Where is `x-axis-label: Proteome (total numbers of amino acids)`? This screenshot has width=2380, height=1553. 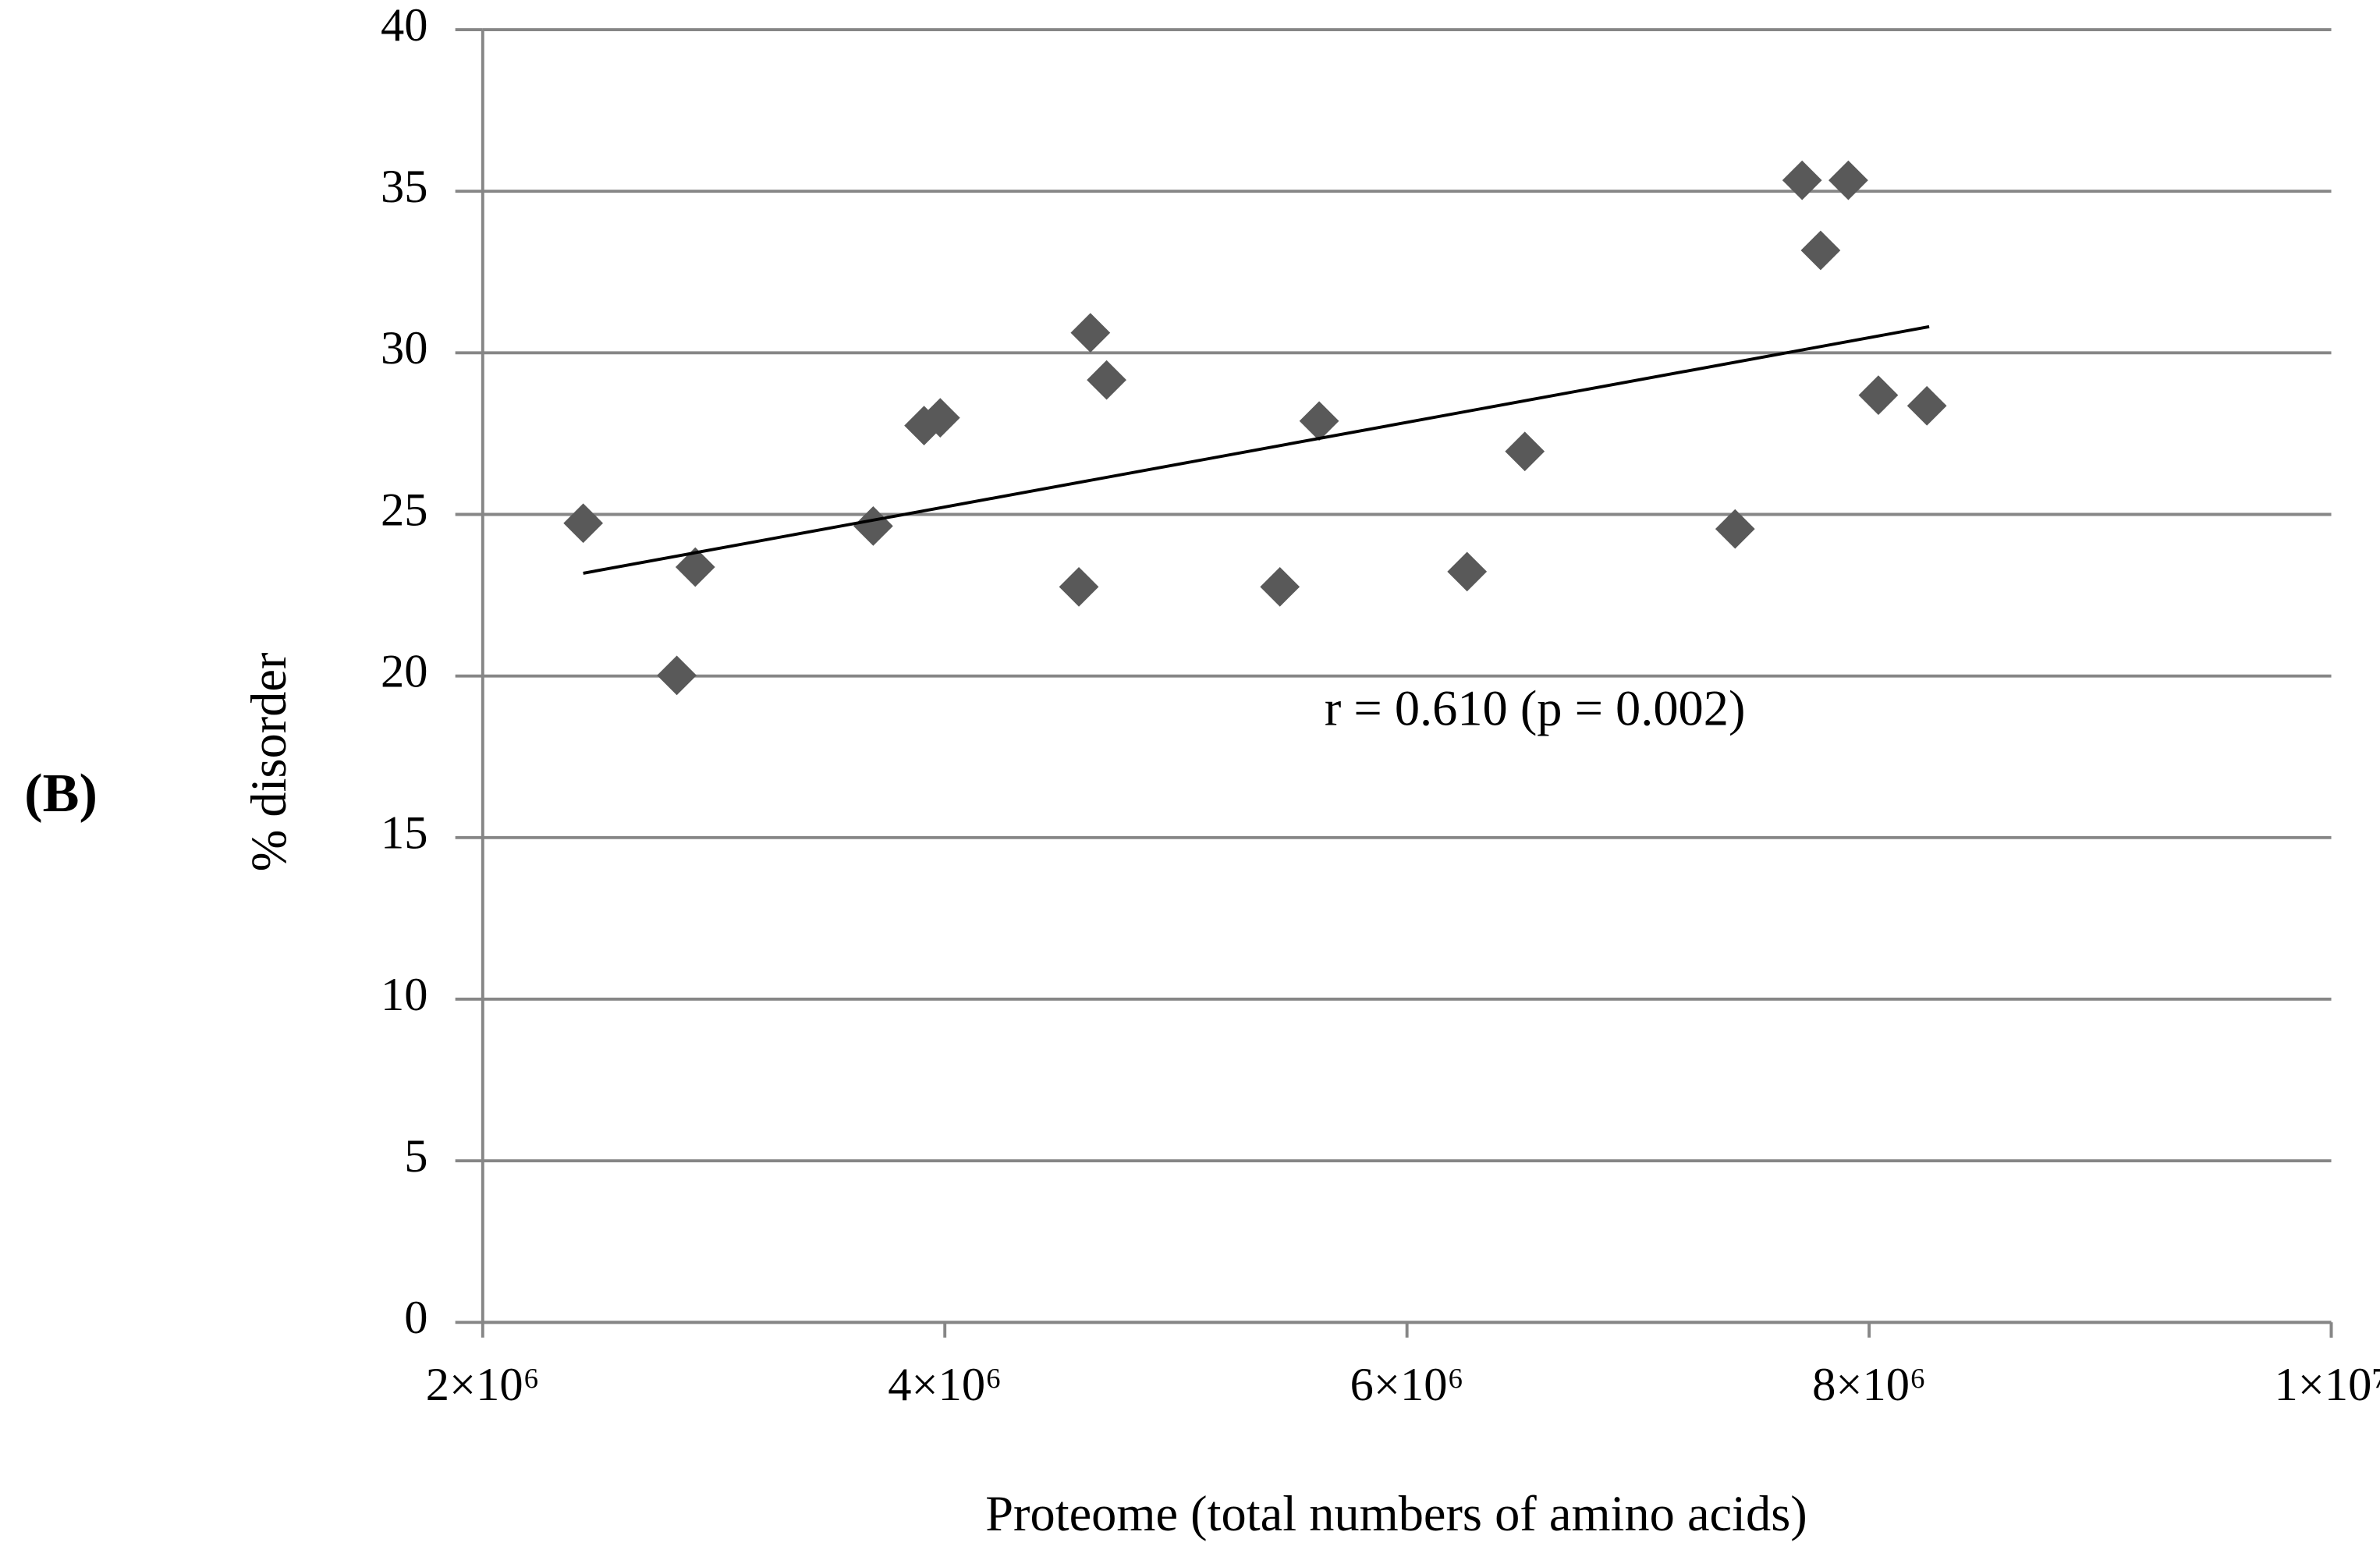
x-axis-label: Proteome (total numbers of amino acids) is located at coordinates (1396, 1513).